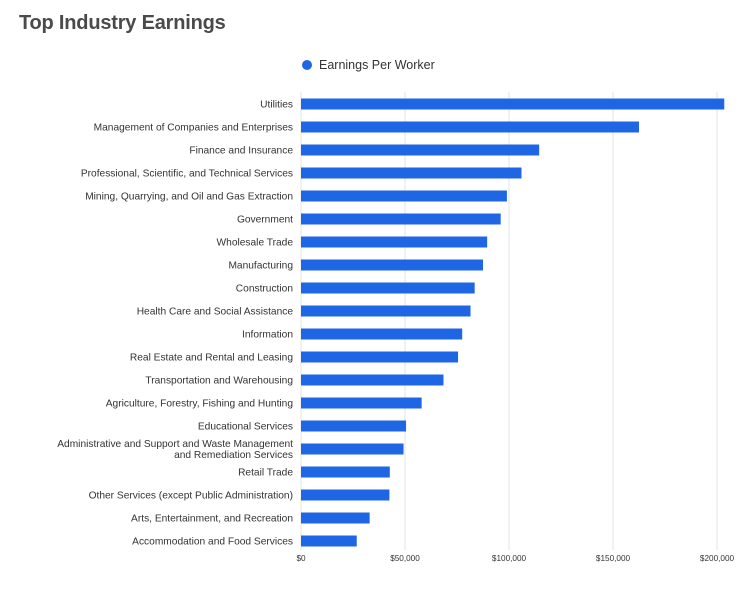  Describe the element at coordinates (717, 558) in the screenshot. I see `x-tick-label: $200,000` at that location.